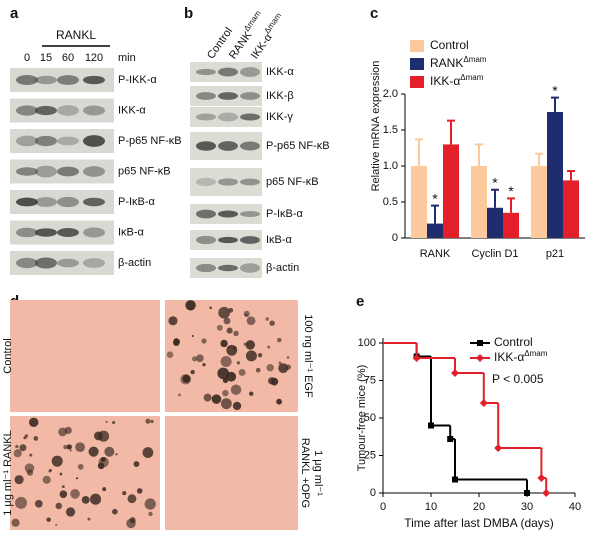 The width and height of the screenshot is (600, 543). What do you see at coordinates (292, 182) in the screenshot?
I see `blot-label: p65 NF-κB` at bounding box center [292, 182].